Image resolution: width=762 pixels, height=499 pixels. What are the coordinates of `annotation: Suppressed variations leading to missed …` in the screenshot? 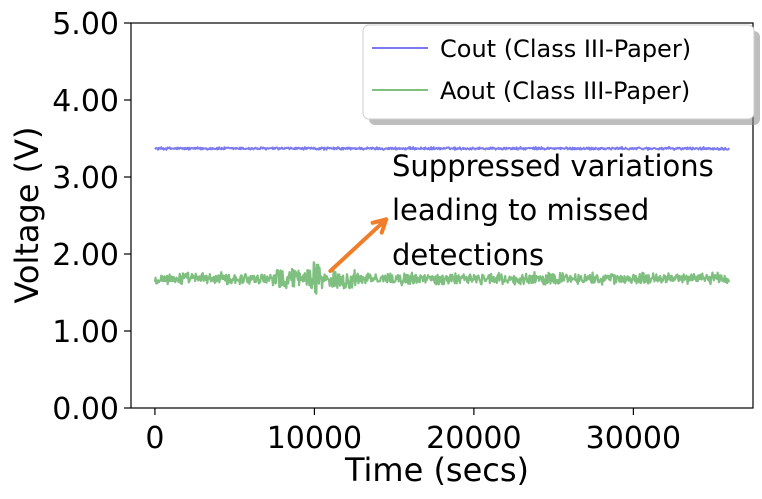 It's located at (521, 211).